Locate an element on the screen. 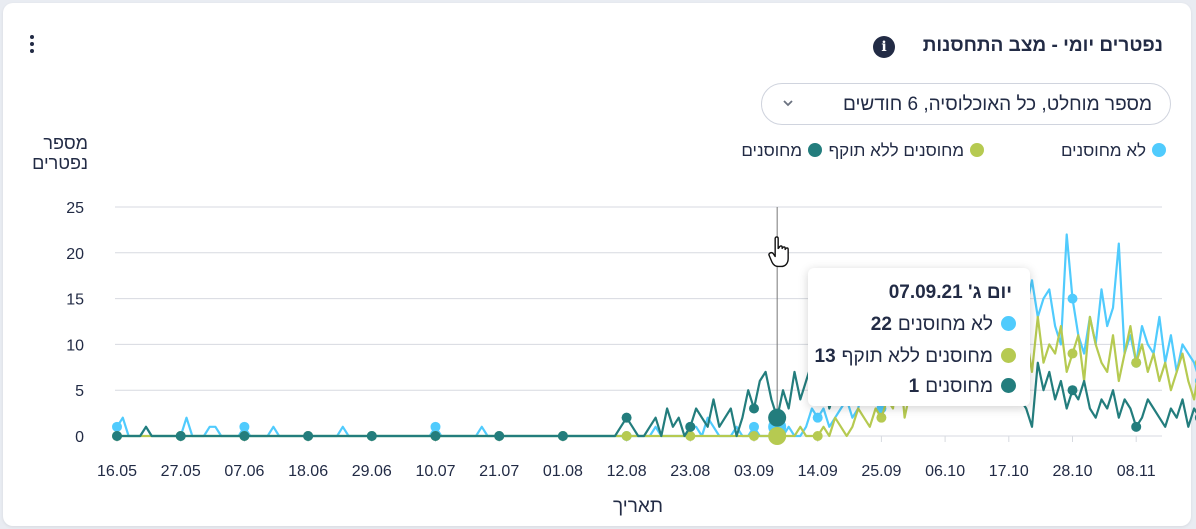  legend-item-vaccinated: מחוסנים is located at coordinates (781, 151).